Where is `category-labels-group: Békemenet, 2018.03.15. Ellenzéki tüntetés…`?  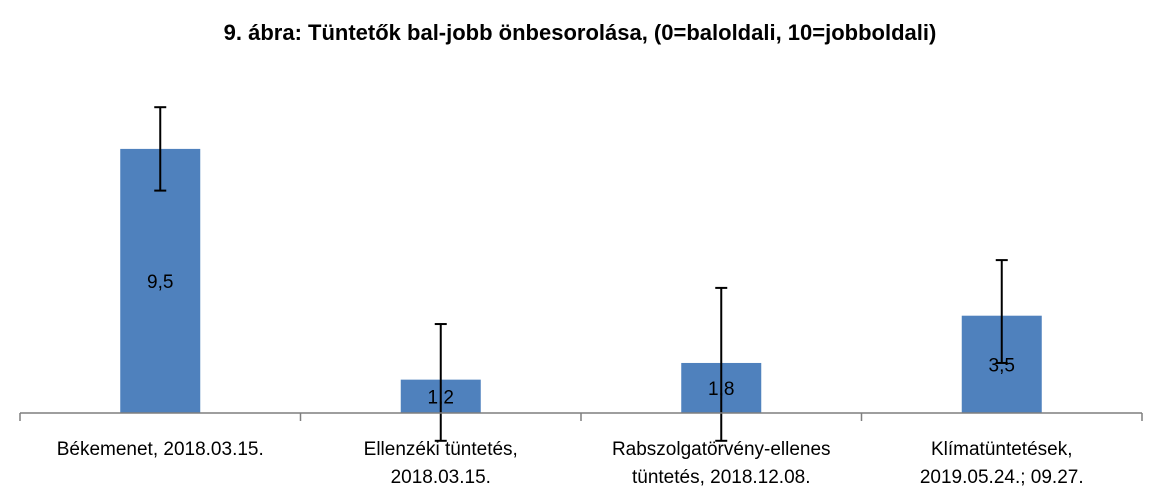
category-labels-group: Békemenet, 2018.03.15. Ellenzéki tüntetés… is located at coordinates (570, 463).